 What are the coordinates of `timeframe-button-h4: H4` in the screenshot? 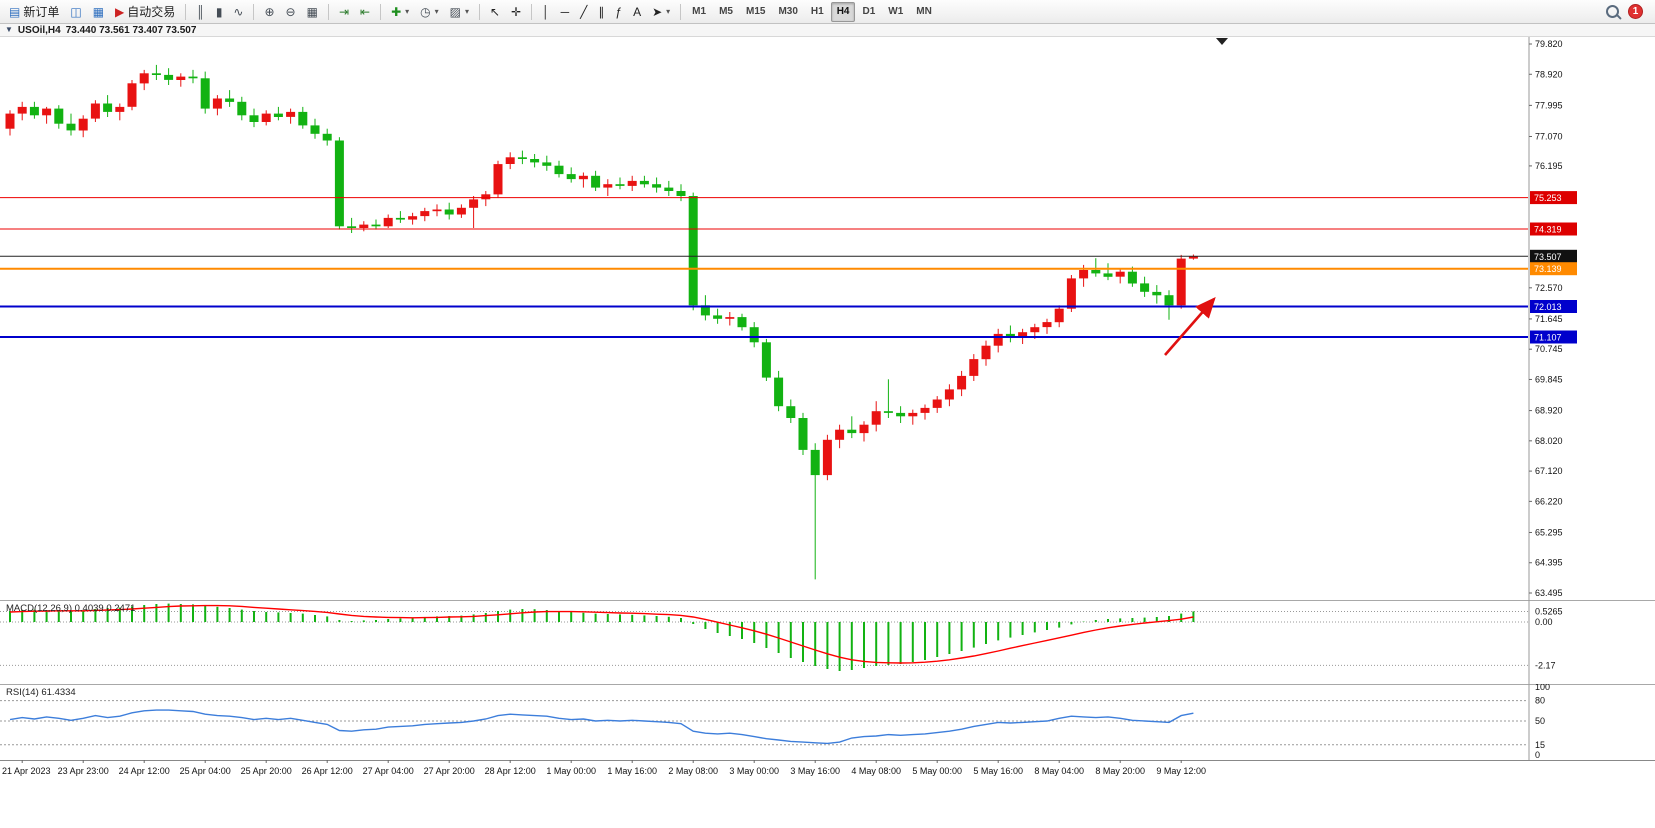 It's located at (843, 11).